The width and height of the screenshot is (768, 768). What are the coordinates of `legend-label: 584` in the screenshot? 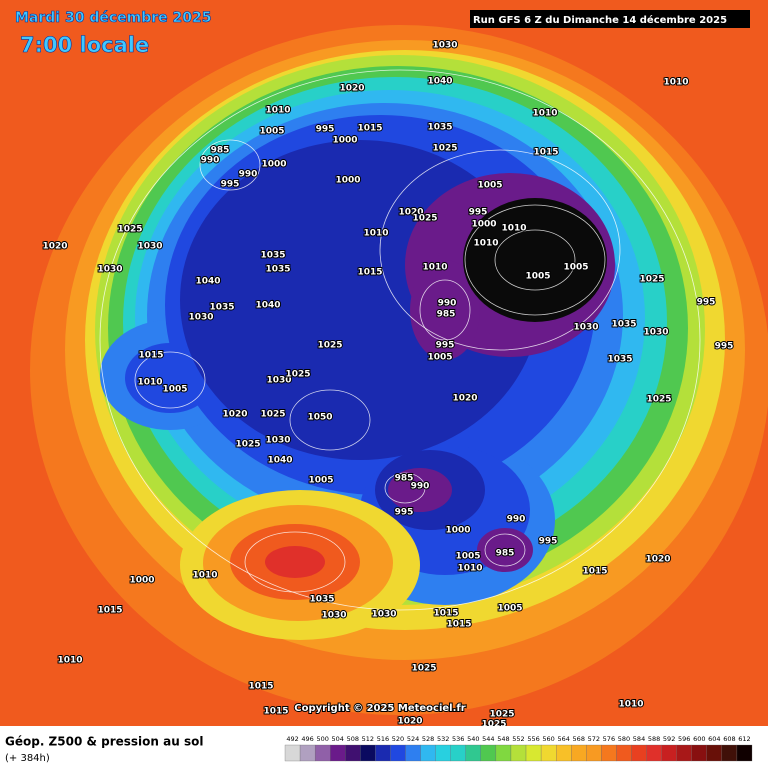 It's located at (639, 739).